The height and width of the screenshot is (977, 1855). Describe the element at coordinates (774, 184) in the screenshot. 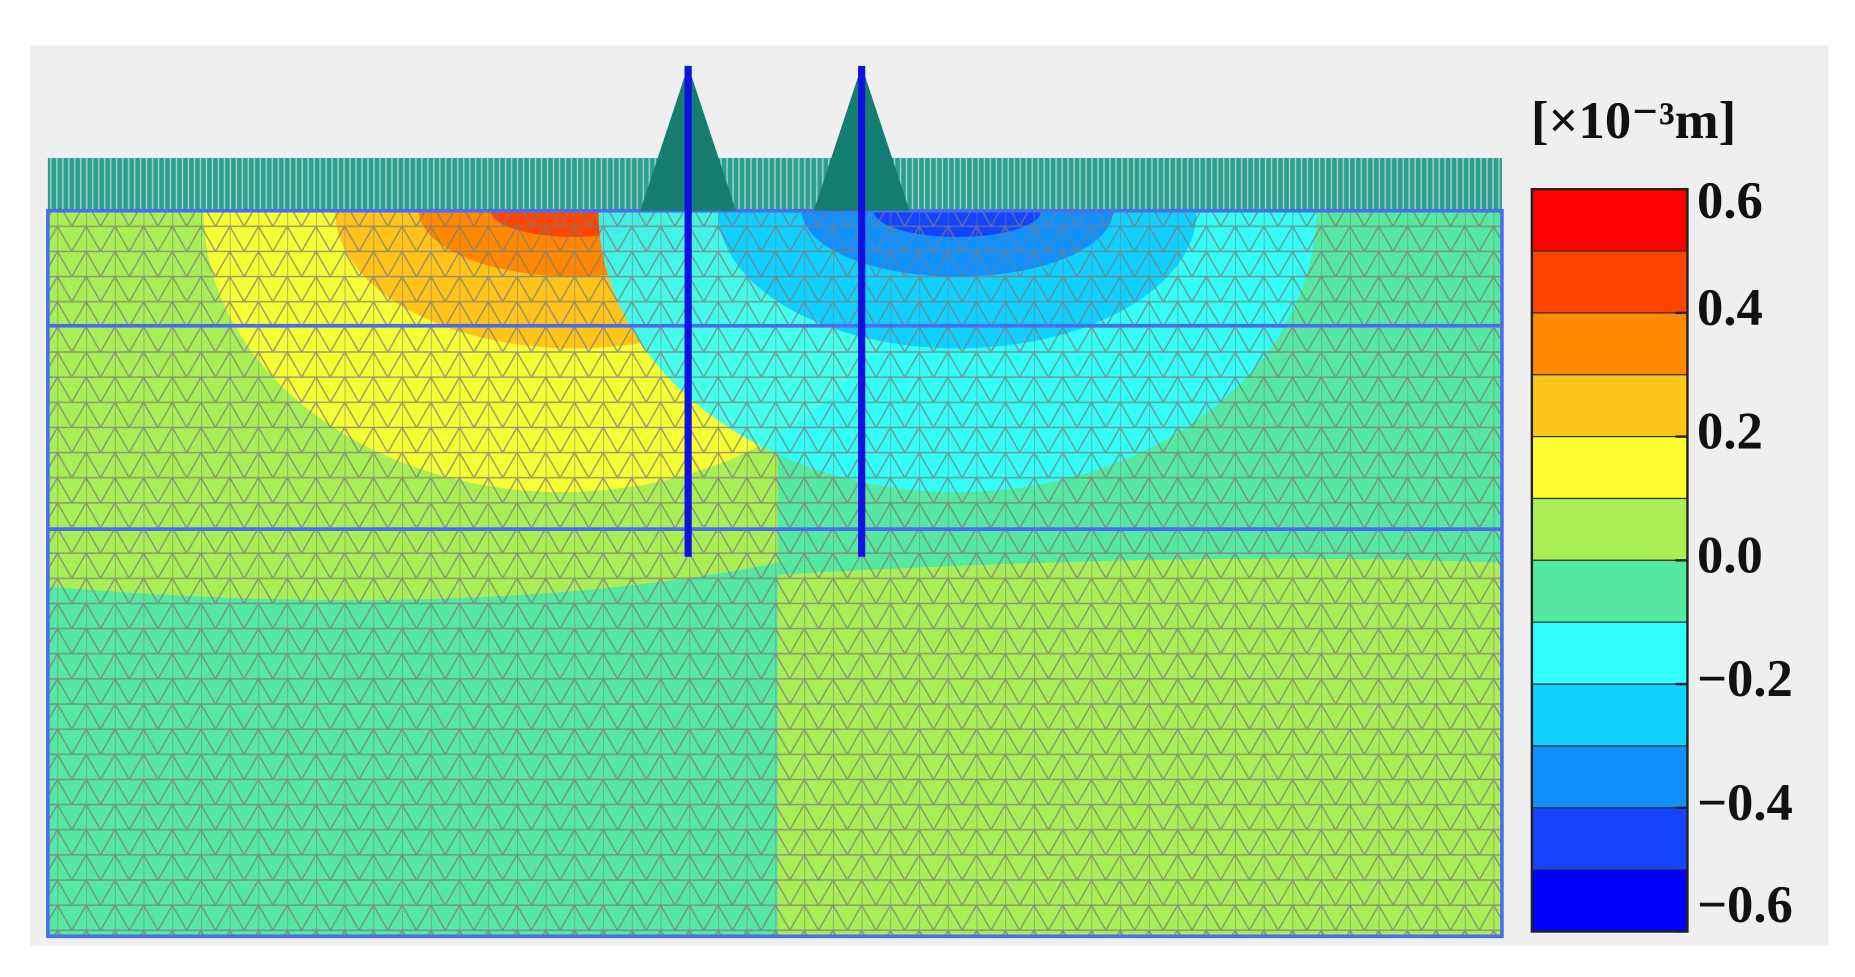

I see `surface-load` at that location.